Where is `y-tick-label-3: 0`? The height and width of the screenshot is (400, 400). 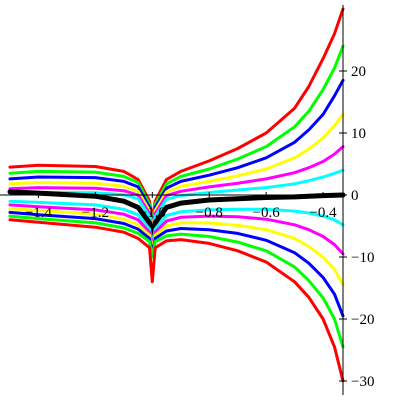
y-tick-label-3: 0 is located at coordinates (355, 196).